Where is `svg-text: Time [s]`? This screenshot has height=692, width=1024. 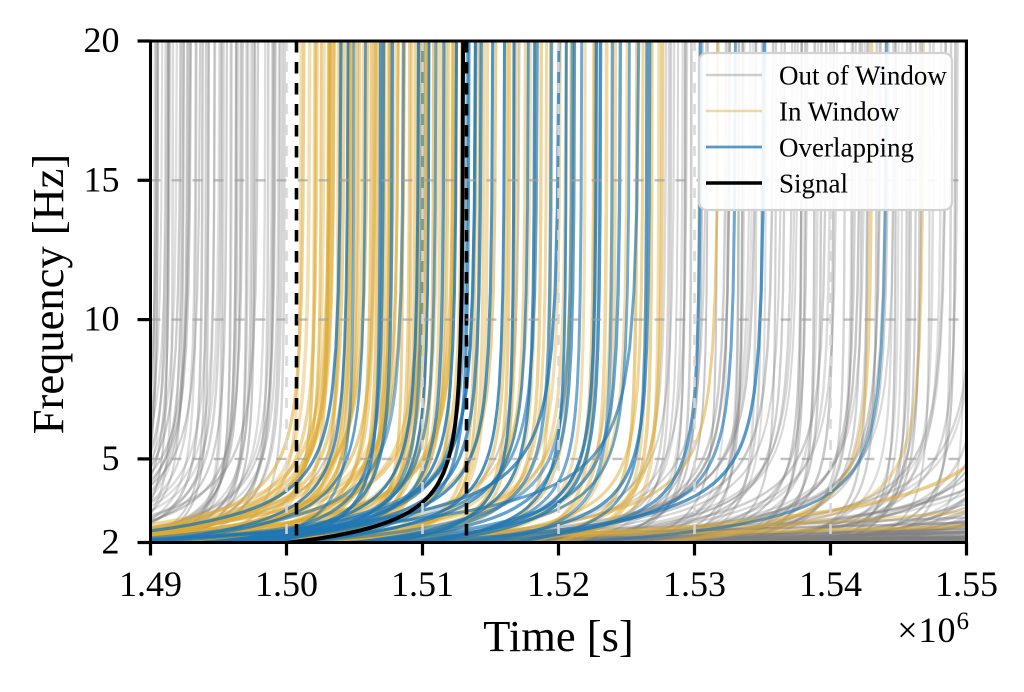 svg-text: Time [s] is located at coordinates (558, 636).